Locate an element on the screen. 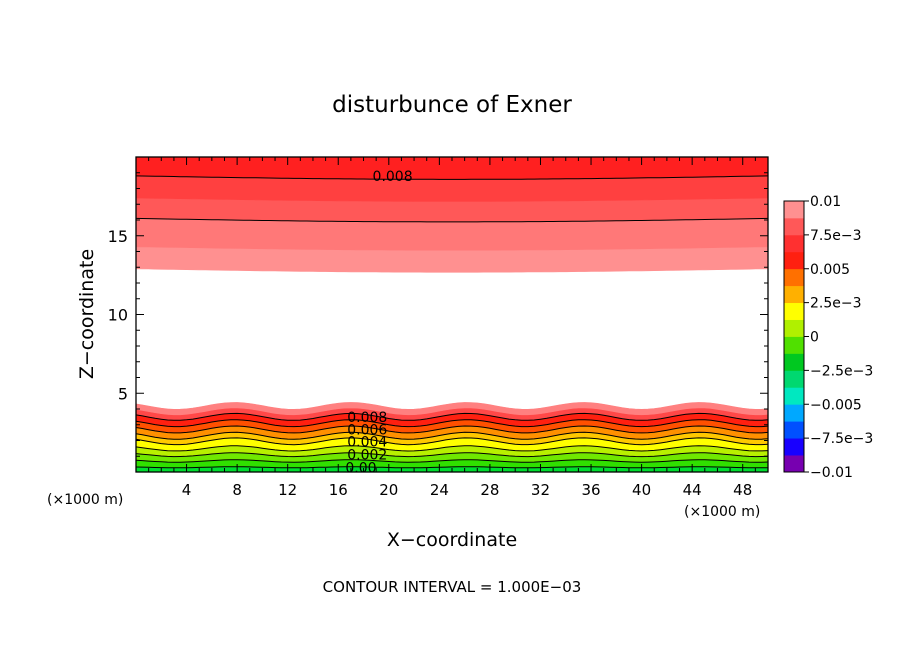  x-tick-label-16: 16 is located at coordinates (338, 490).